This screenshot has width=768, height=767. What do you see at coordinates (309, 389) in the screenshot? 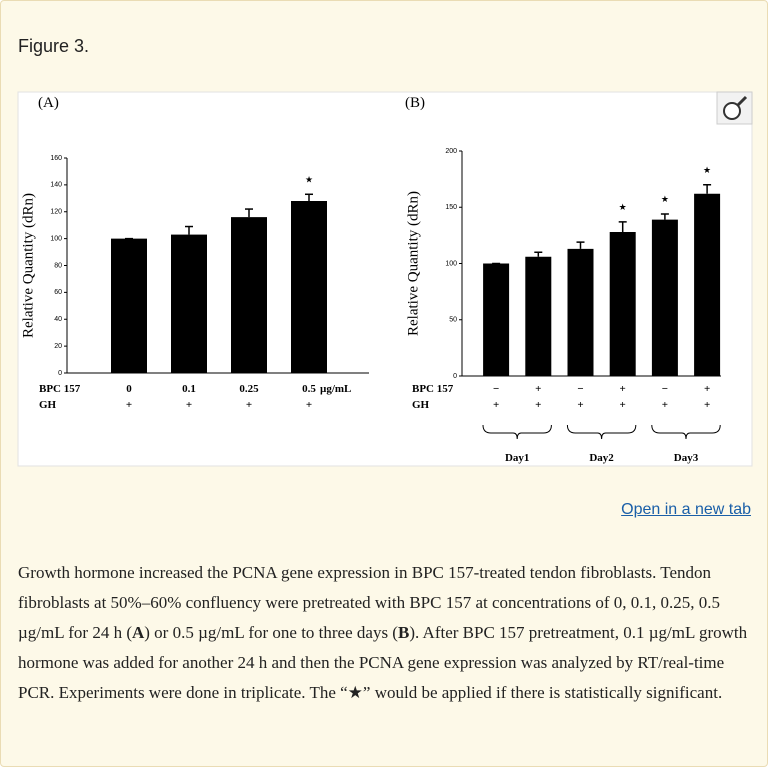
I see `x-tick-label: 0.5` at bounding box center [309, 389].